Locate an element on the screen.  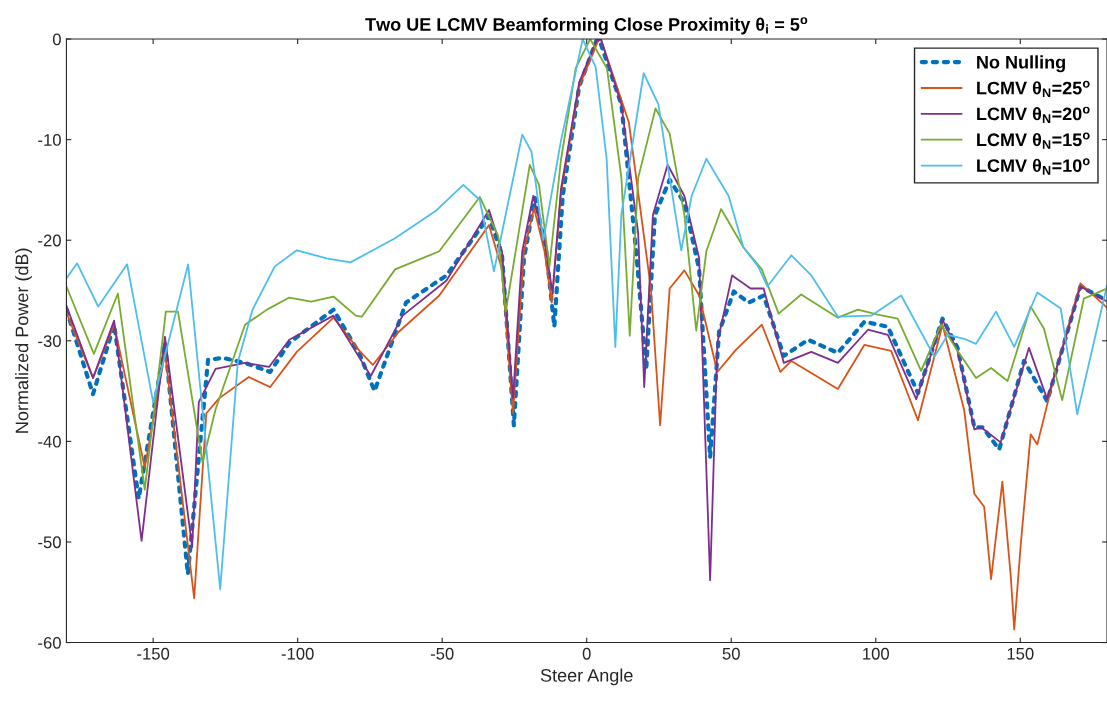
y-tick-label: 0 is located at coordinates (56, 39).